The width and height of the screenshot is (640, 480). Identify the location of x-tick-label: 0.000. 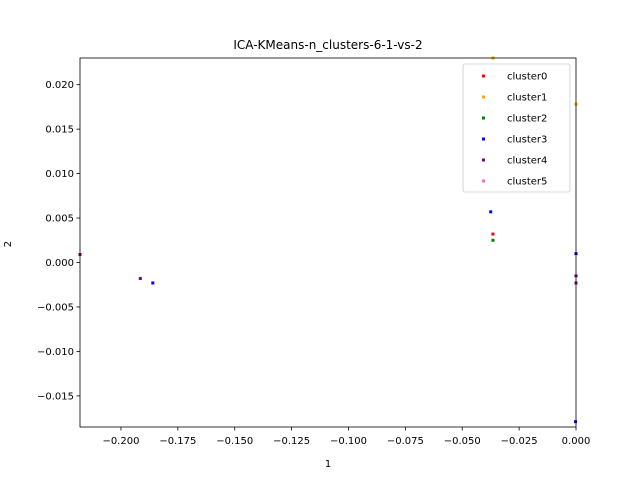
(576, 441).